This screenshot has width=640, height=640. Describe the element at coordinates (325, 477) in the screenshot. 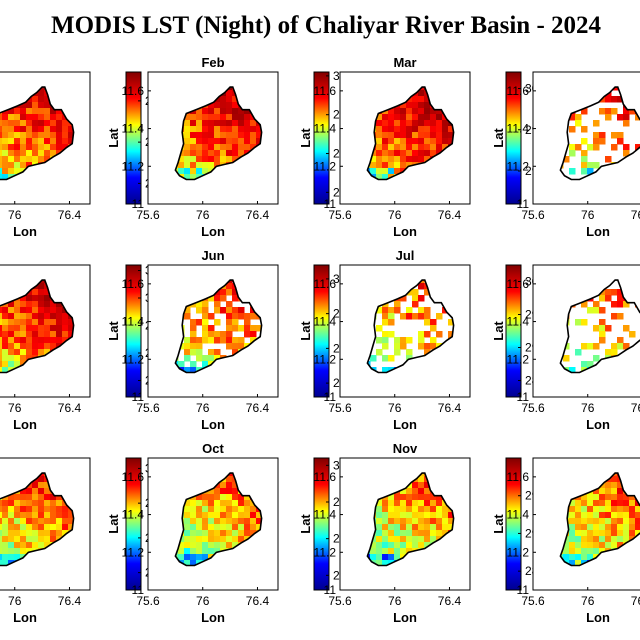

I see `y-tick-label: 11.6` at that location.